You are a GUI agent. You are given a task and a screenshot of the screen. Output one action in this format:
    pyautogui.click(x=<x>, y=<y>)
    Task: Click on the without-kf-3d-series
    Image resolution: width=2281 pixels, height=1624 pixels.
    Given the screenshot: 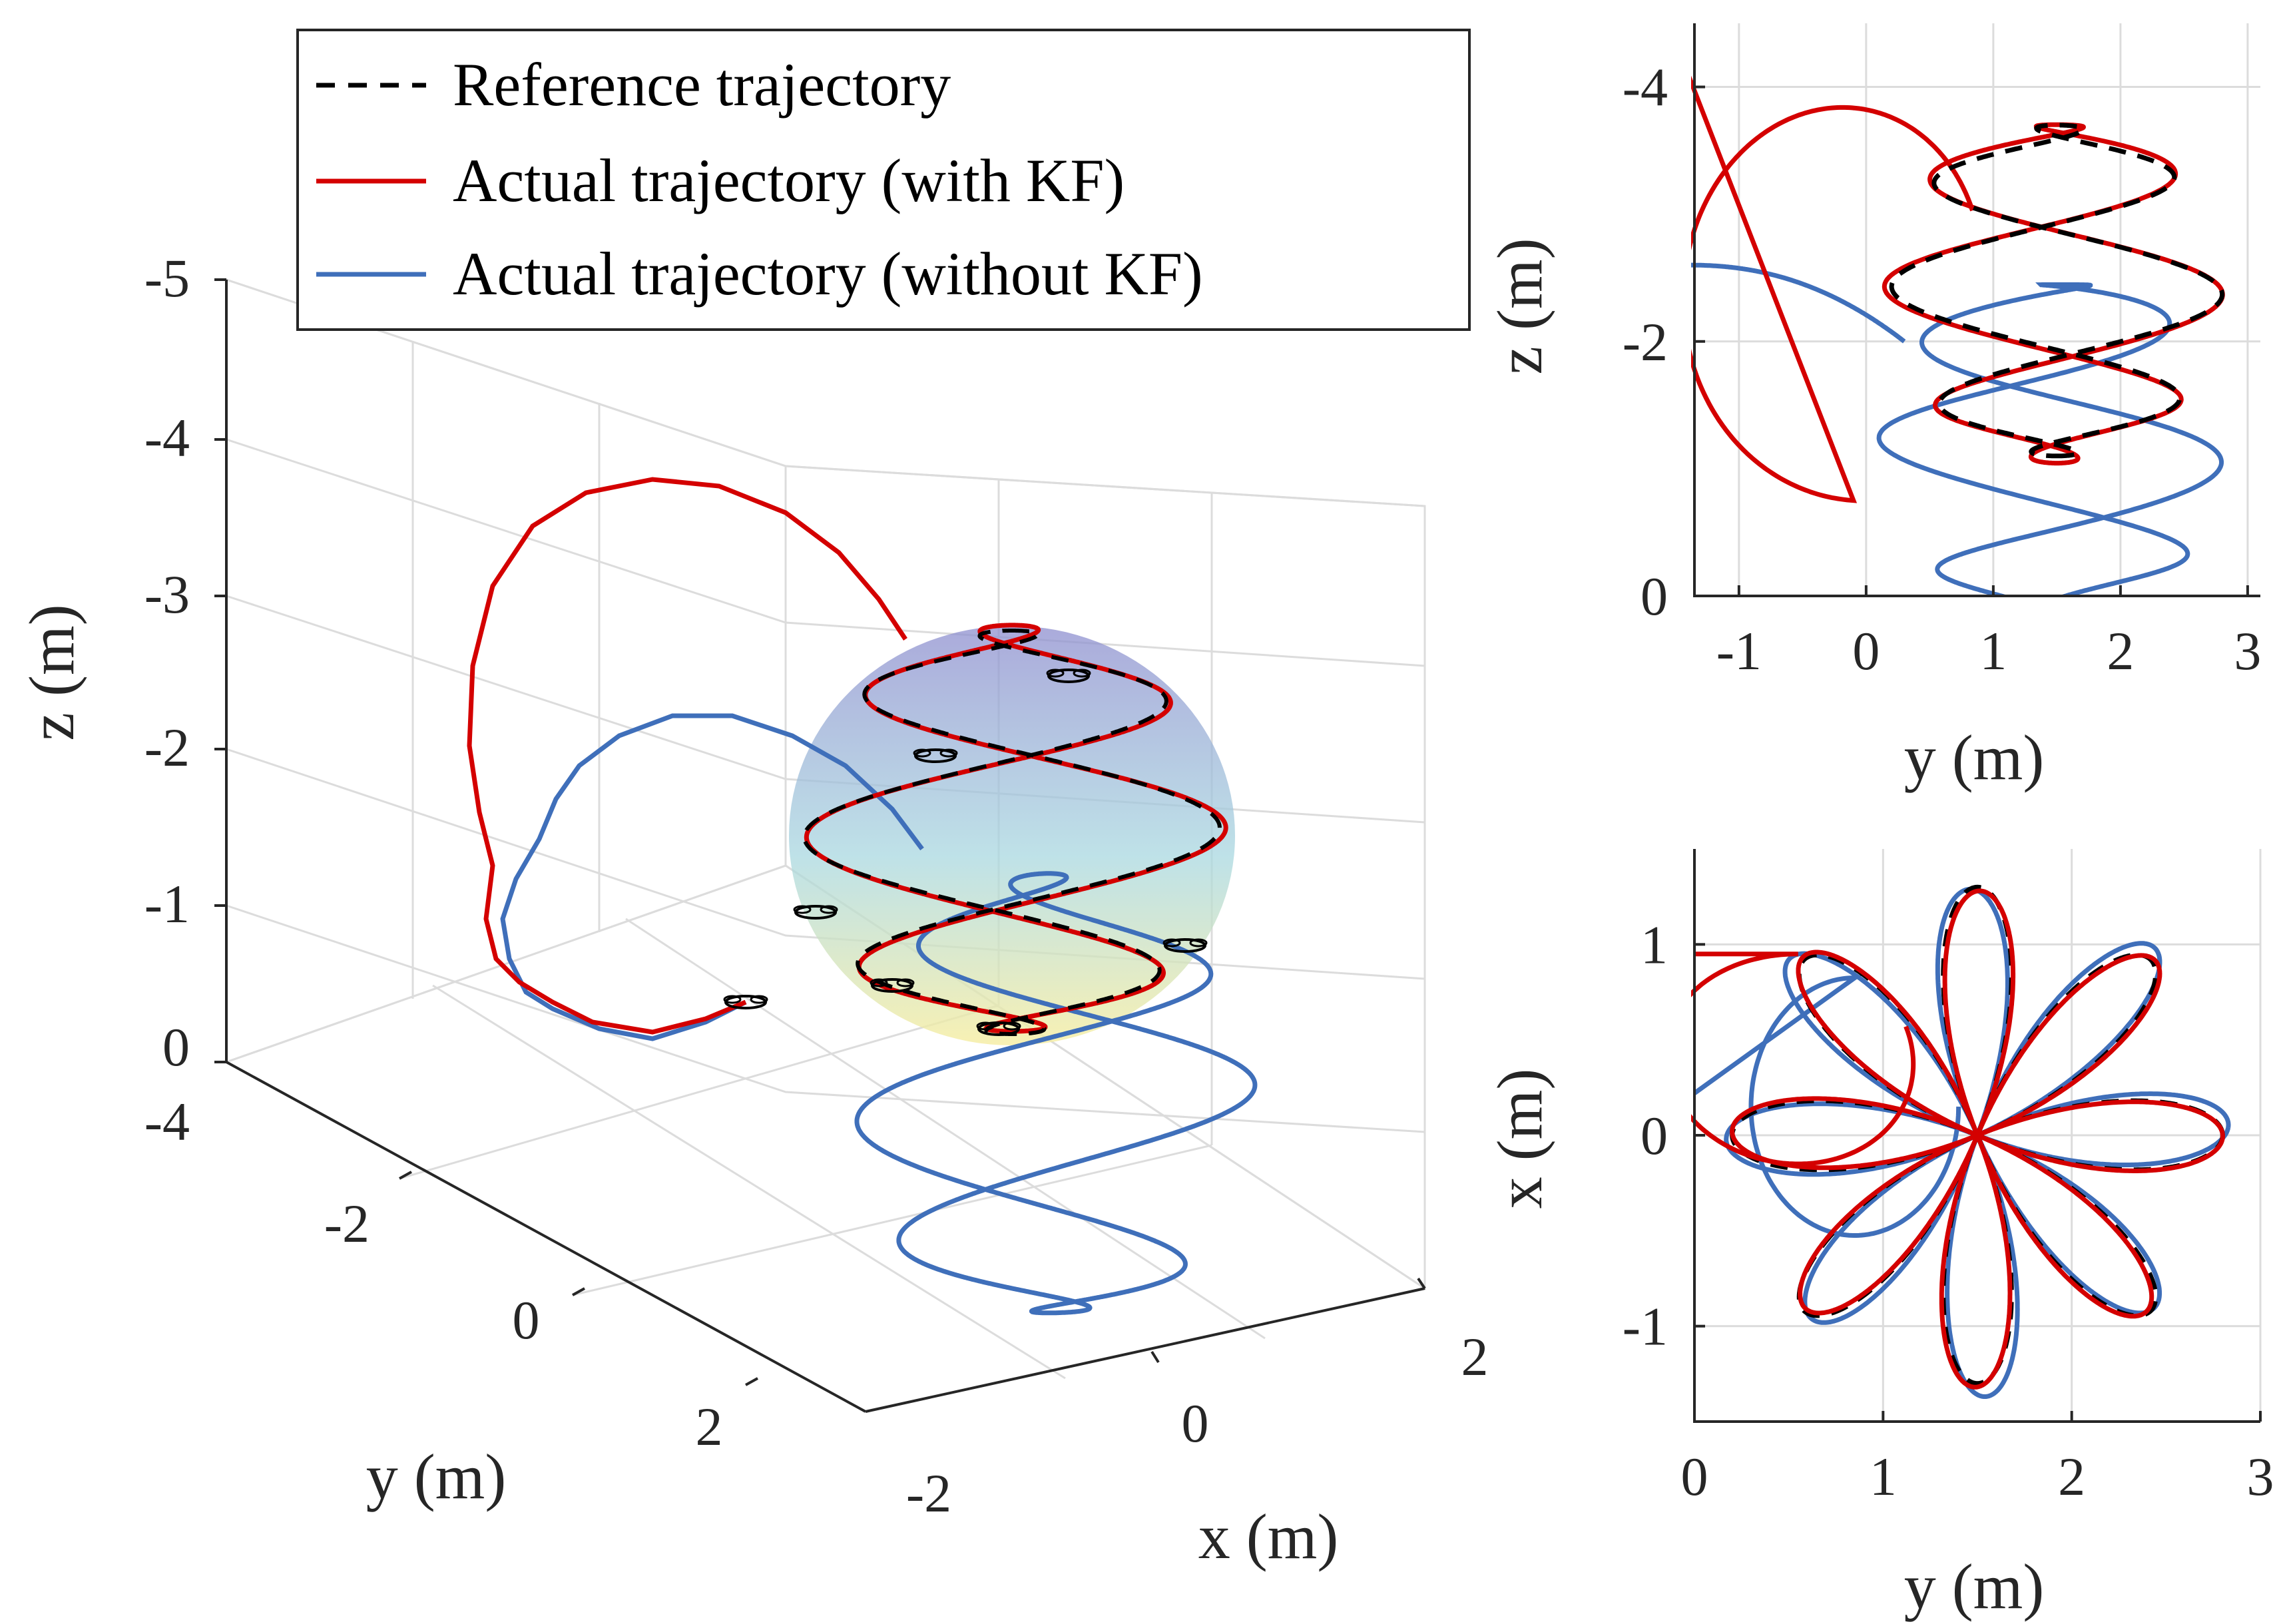 What is the action you would take?
    pyautogui.click(x=879, y=1014)
    